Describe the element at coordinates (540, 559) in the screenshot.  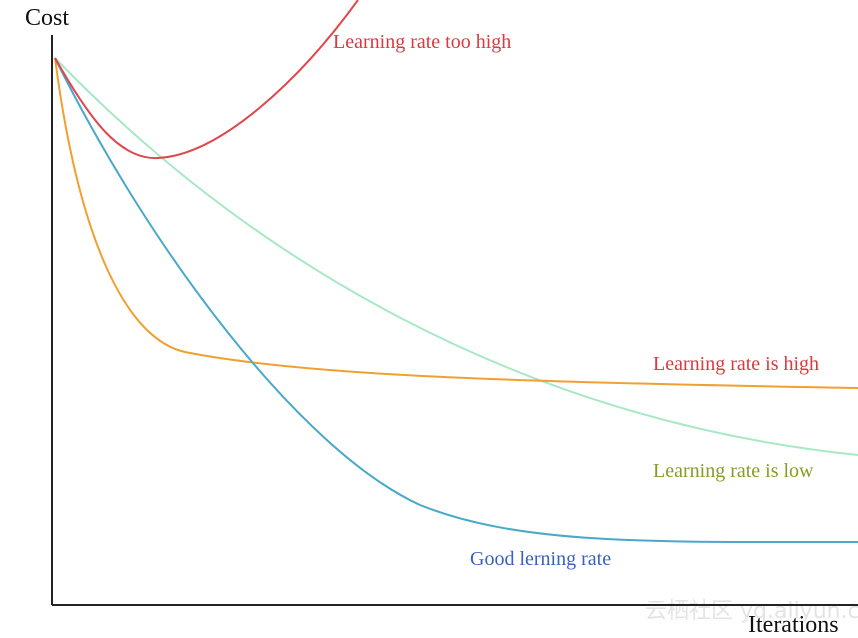
I see `curve-label: Good lerning rate` at that location.